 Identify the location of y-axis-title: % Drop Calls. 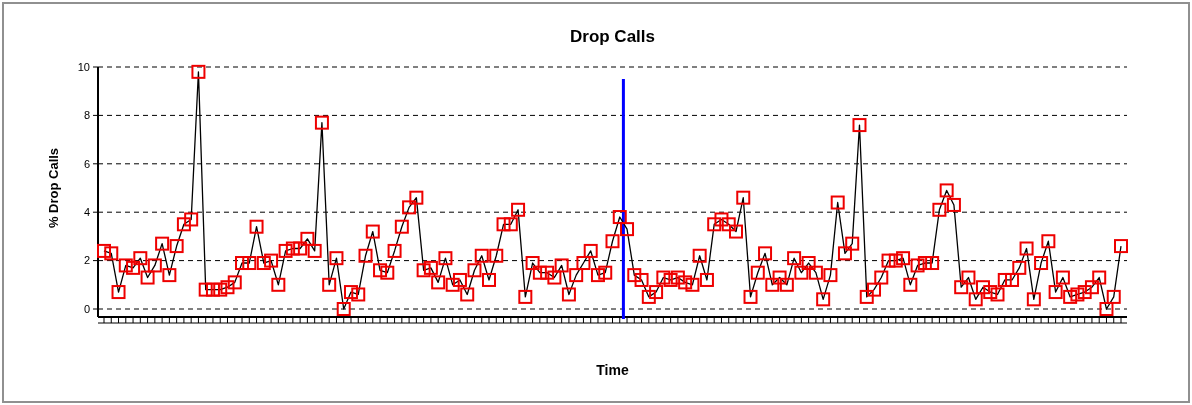
(53, 188).